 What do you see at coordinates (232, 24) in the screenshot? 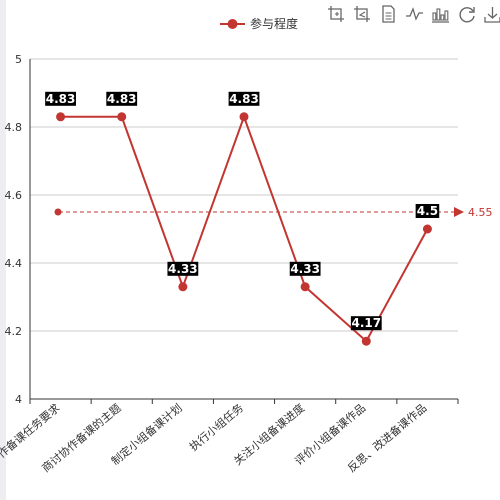
I see `legend-marker` at bounding box center [232, 24].